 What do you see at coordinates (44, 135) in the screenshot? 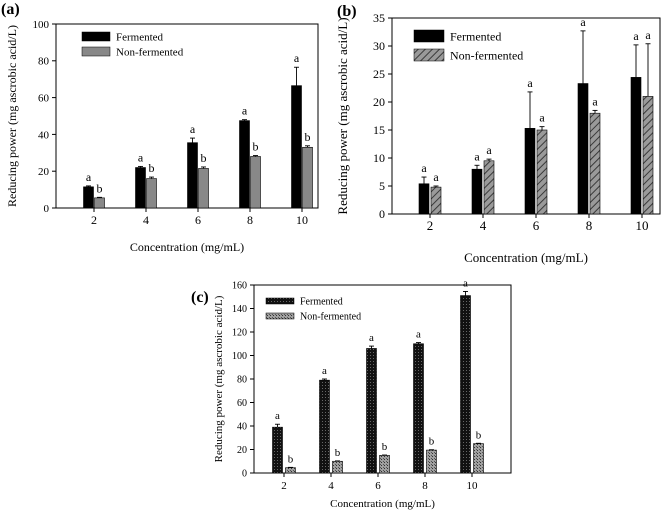
I see `y-tick-label: 40` at bounding box center [44, 135].